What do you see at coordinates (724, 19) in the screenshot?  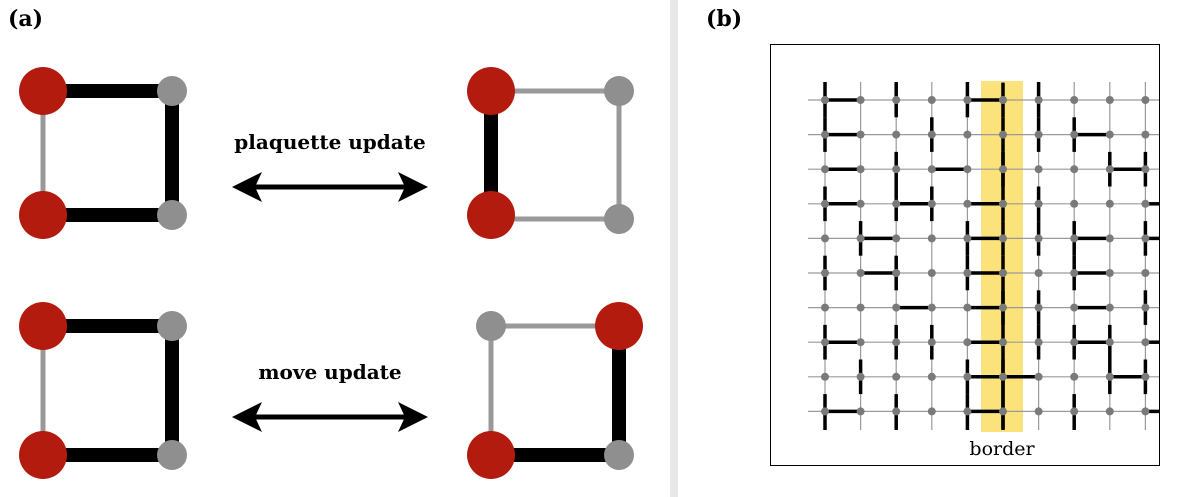 I see `panel-b-label: (b)` at bounding box center [724, 19].